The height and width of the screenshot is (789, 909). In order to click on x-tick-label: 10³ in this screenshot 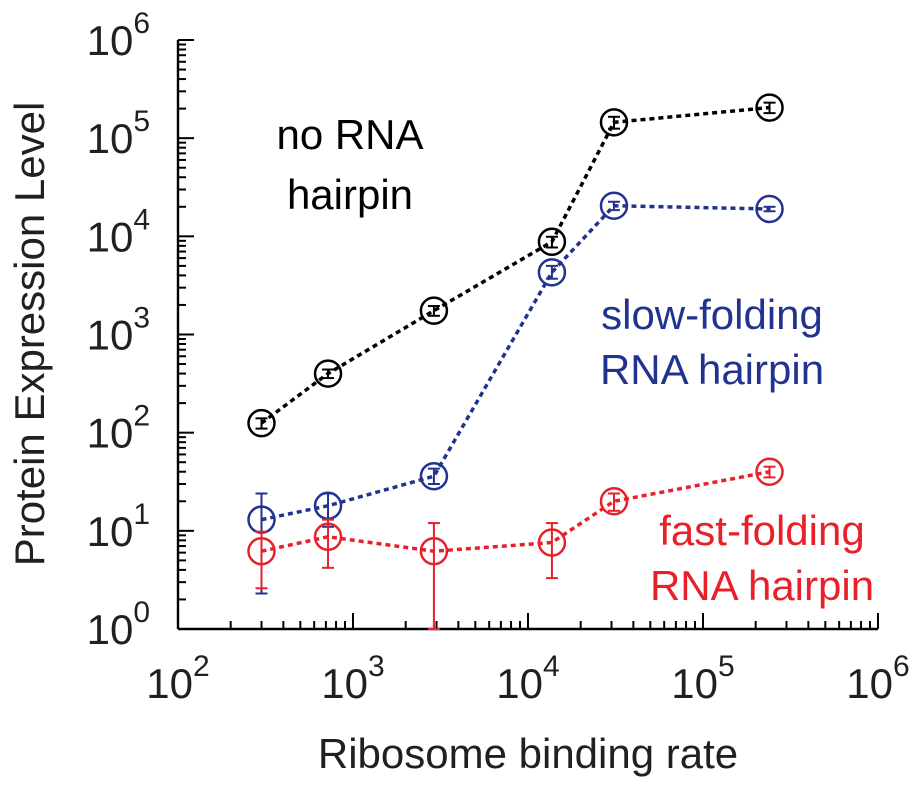, I will do `click(352, 678)`.